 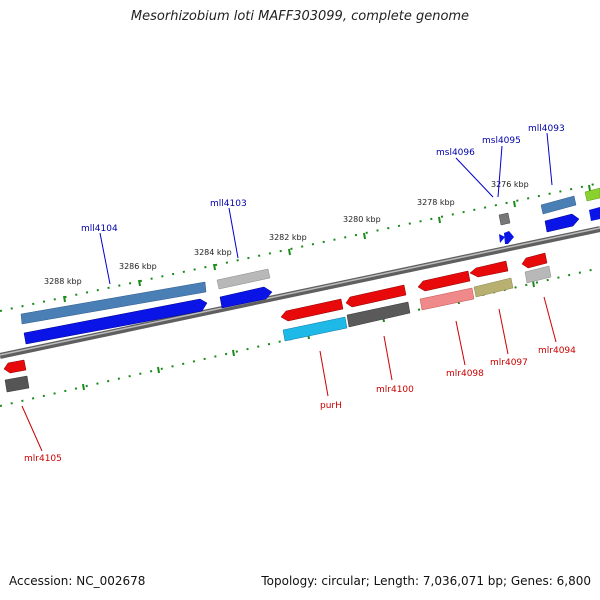 What do you see at coordinates (213, 252) in the screenshot?
I see `scale-label: 3284 kbp` at bounding box center [213, 252].